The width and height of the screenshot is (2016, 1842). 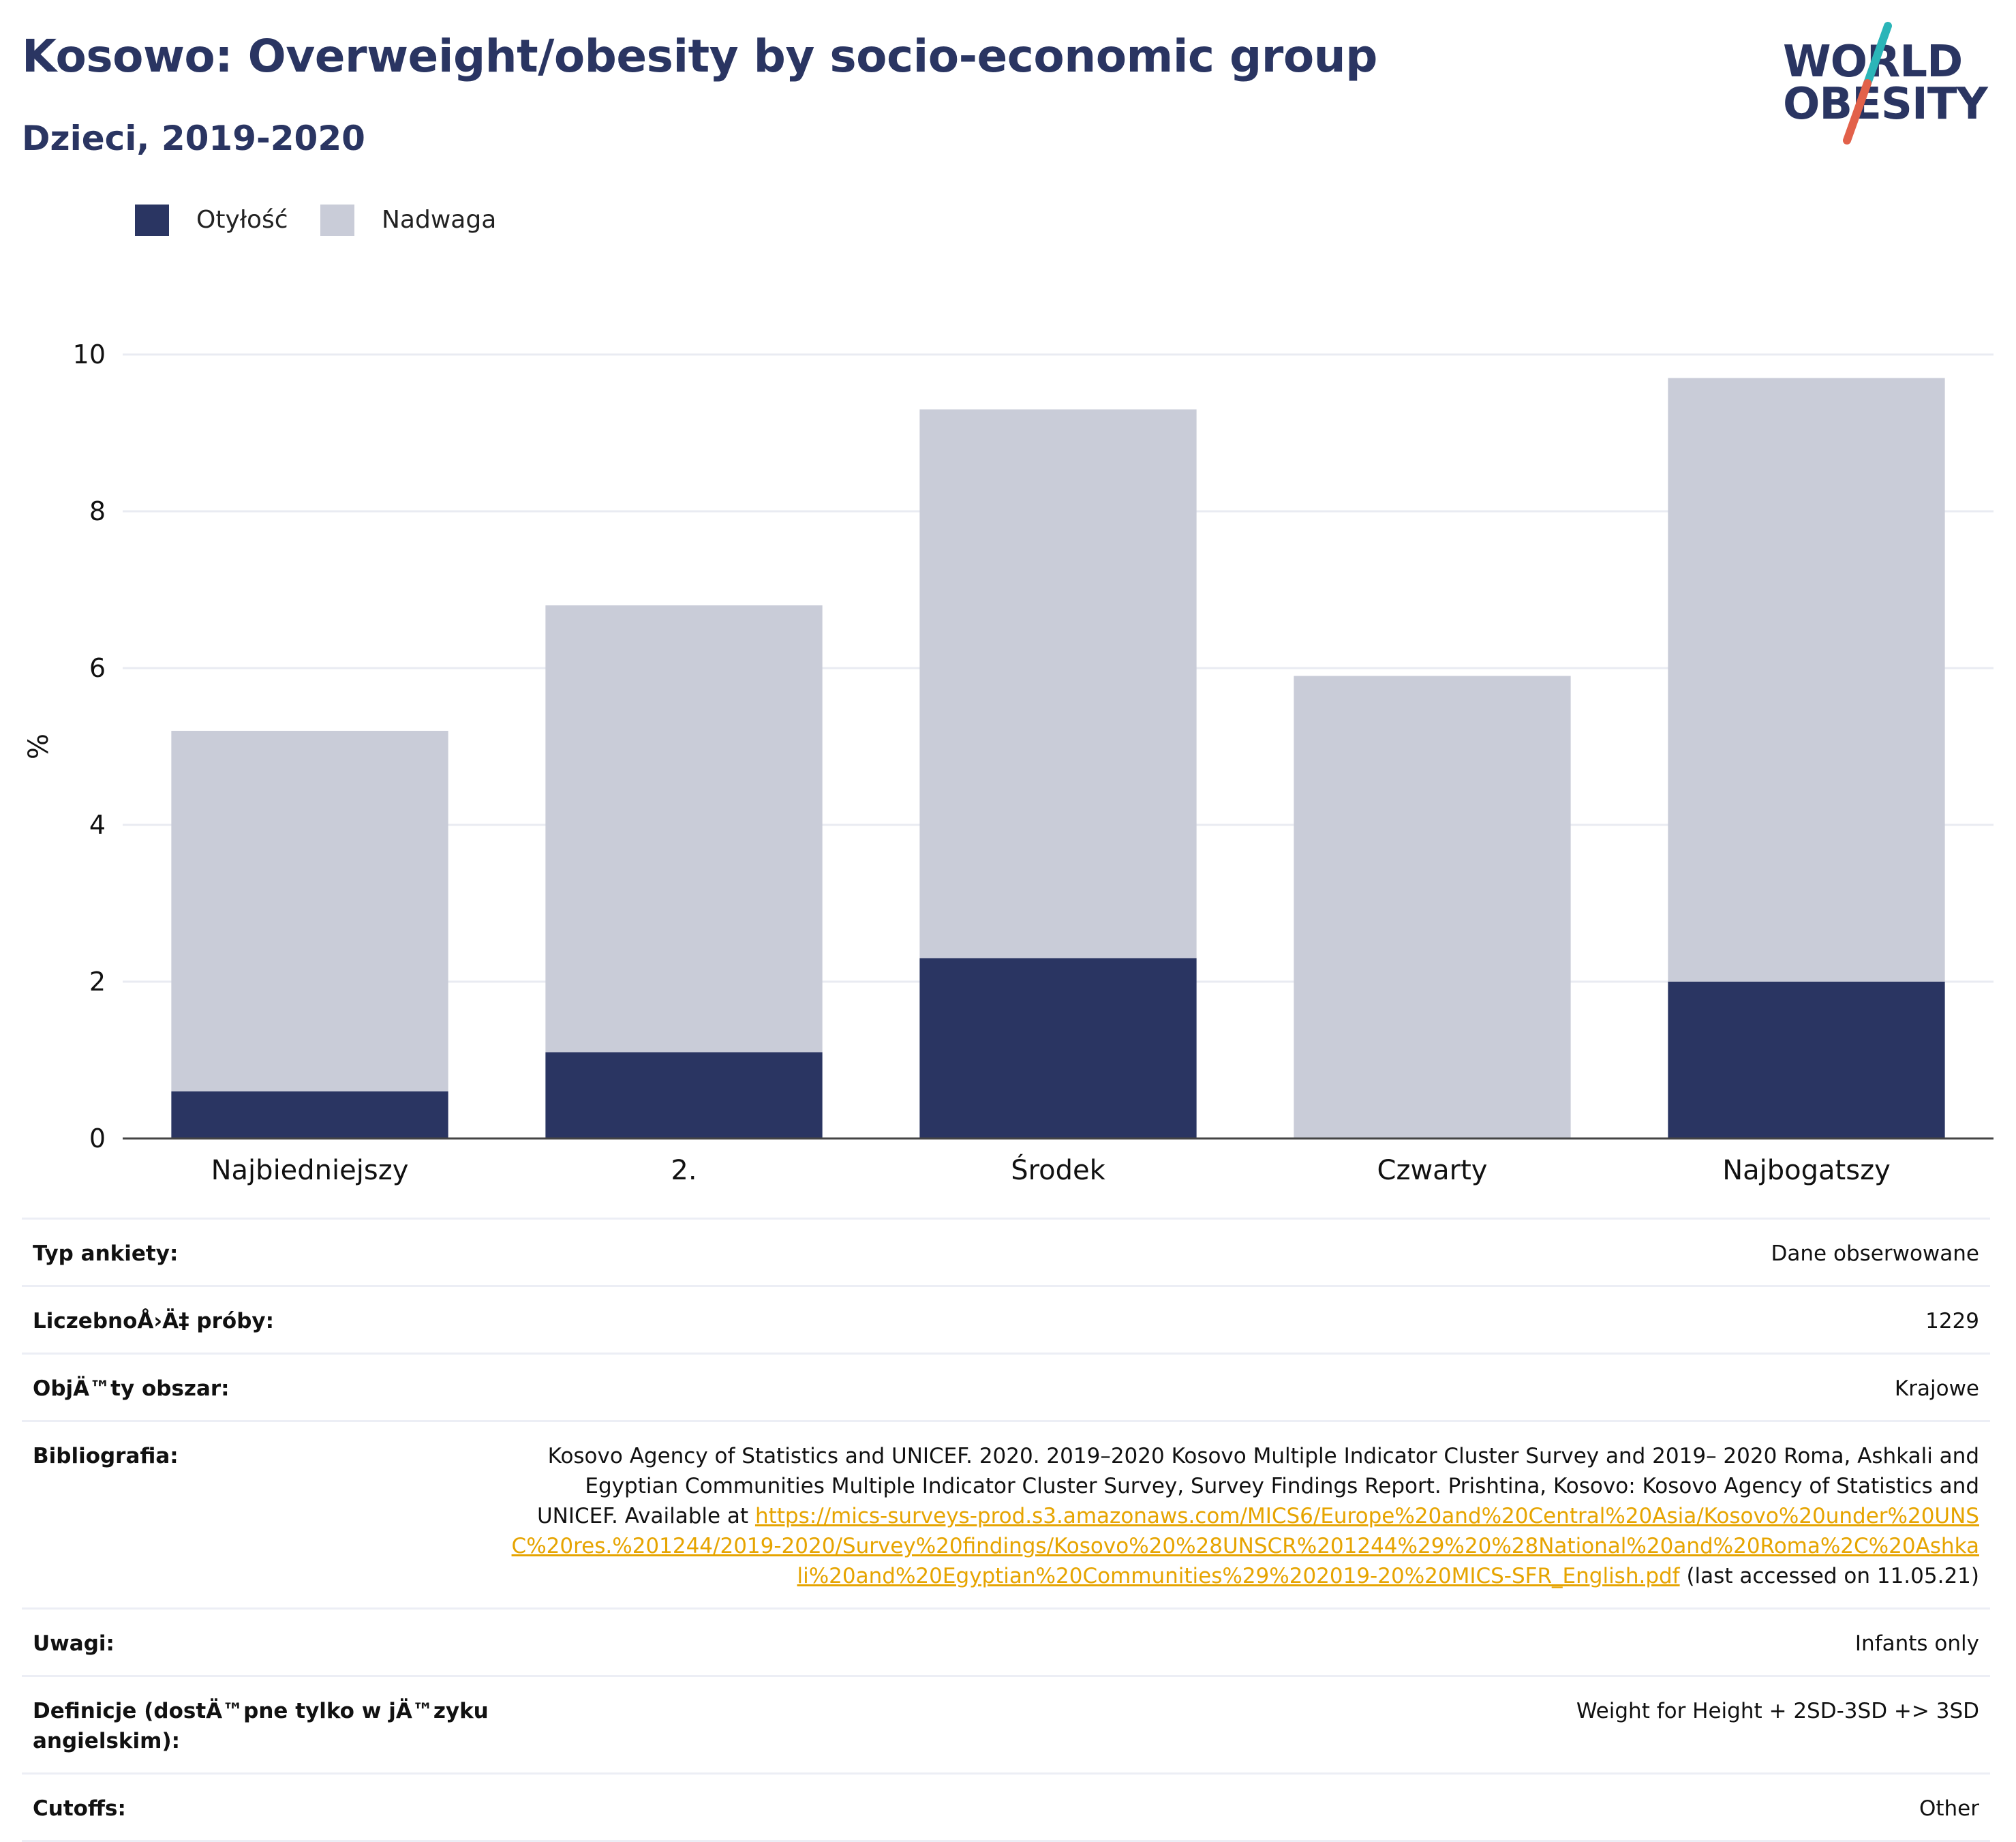 I want to click on x-axis-ticks: Najbiedniejszy 2. Środek Czwarty Najbogatszy, so click(x=1051, y=1169).